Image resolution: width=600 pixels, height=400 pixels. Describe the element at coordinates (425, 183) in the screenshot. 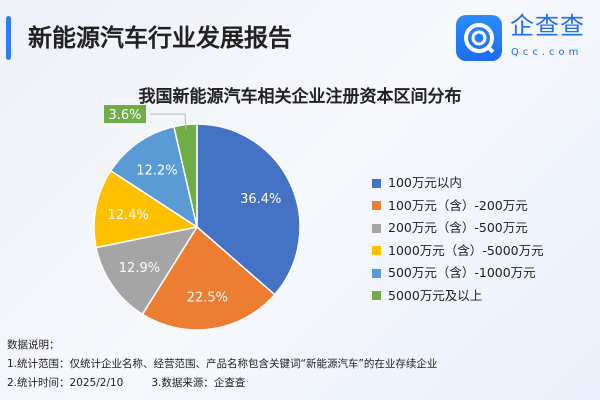

I see `legend-label: 100万元以内` at that location.